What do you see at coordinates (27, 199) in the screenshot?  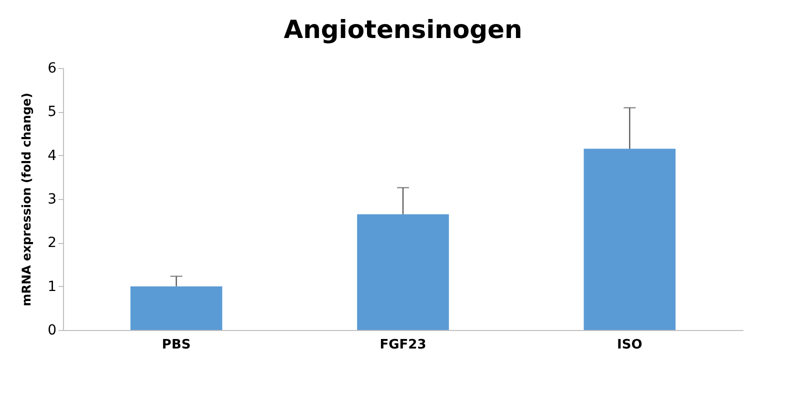 I see `y-axis-title: mRNA expression (fold change)` at bounding box center [27, 199].